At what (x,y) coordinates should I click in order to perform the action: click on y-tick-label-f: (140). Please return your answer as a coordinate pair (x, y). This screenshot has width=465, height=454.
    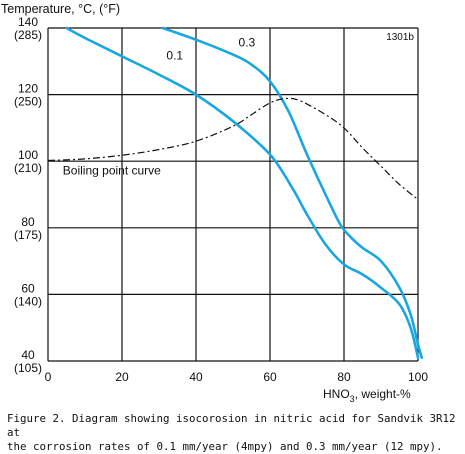
    Looking at the image, I should click on (28, 301).